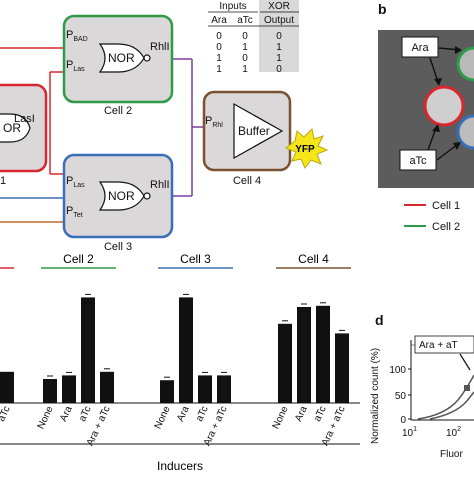  I want to click on svg-text: Output, so click(279, 20).